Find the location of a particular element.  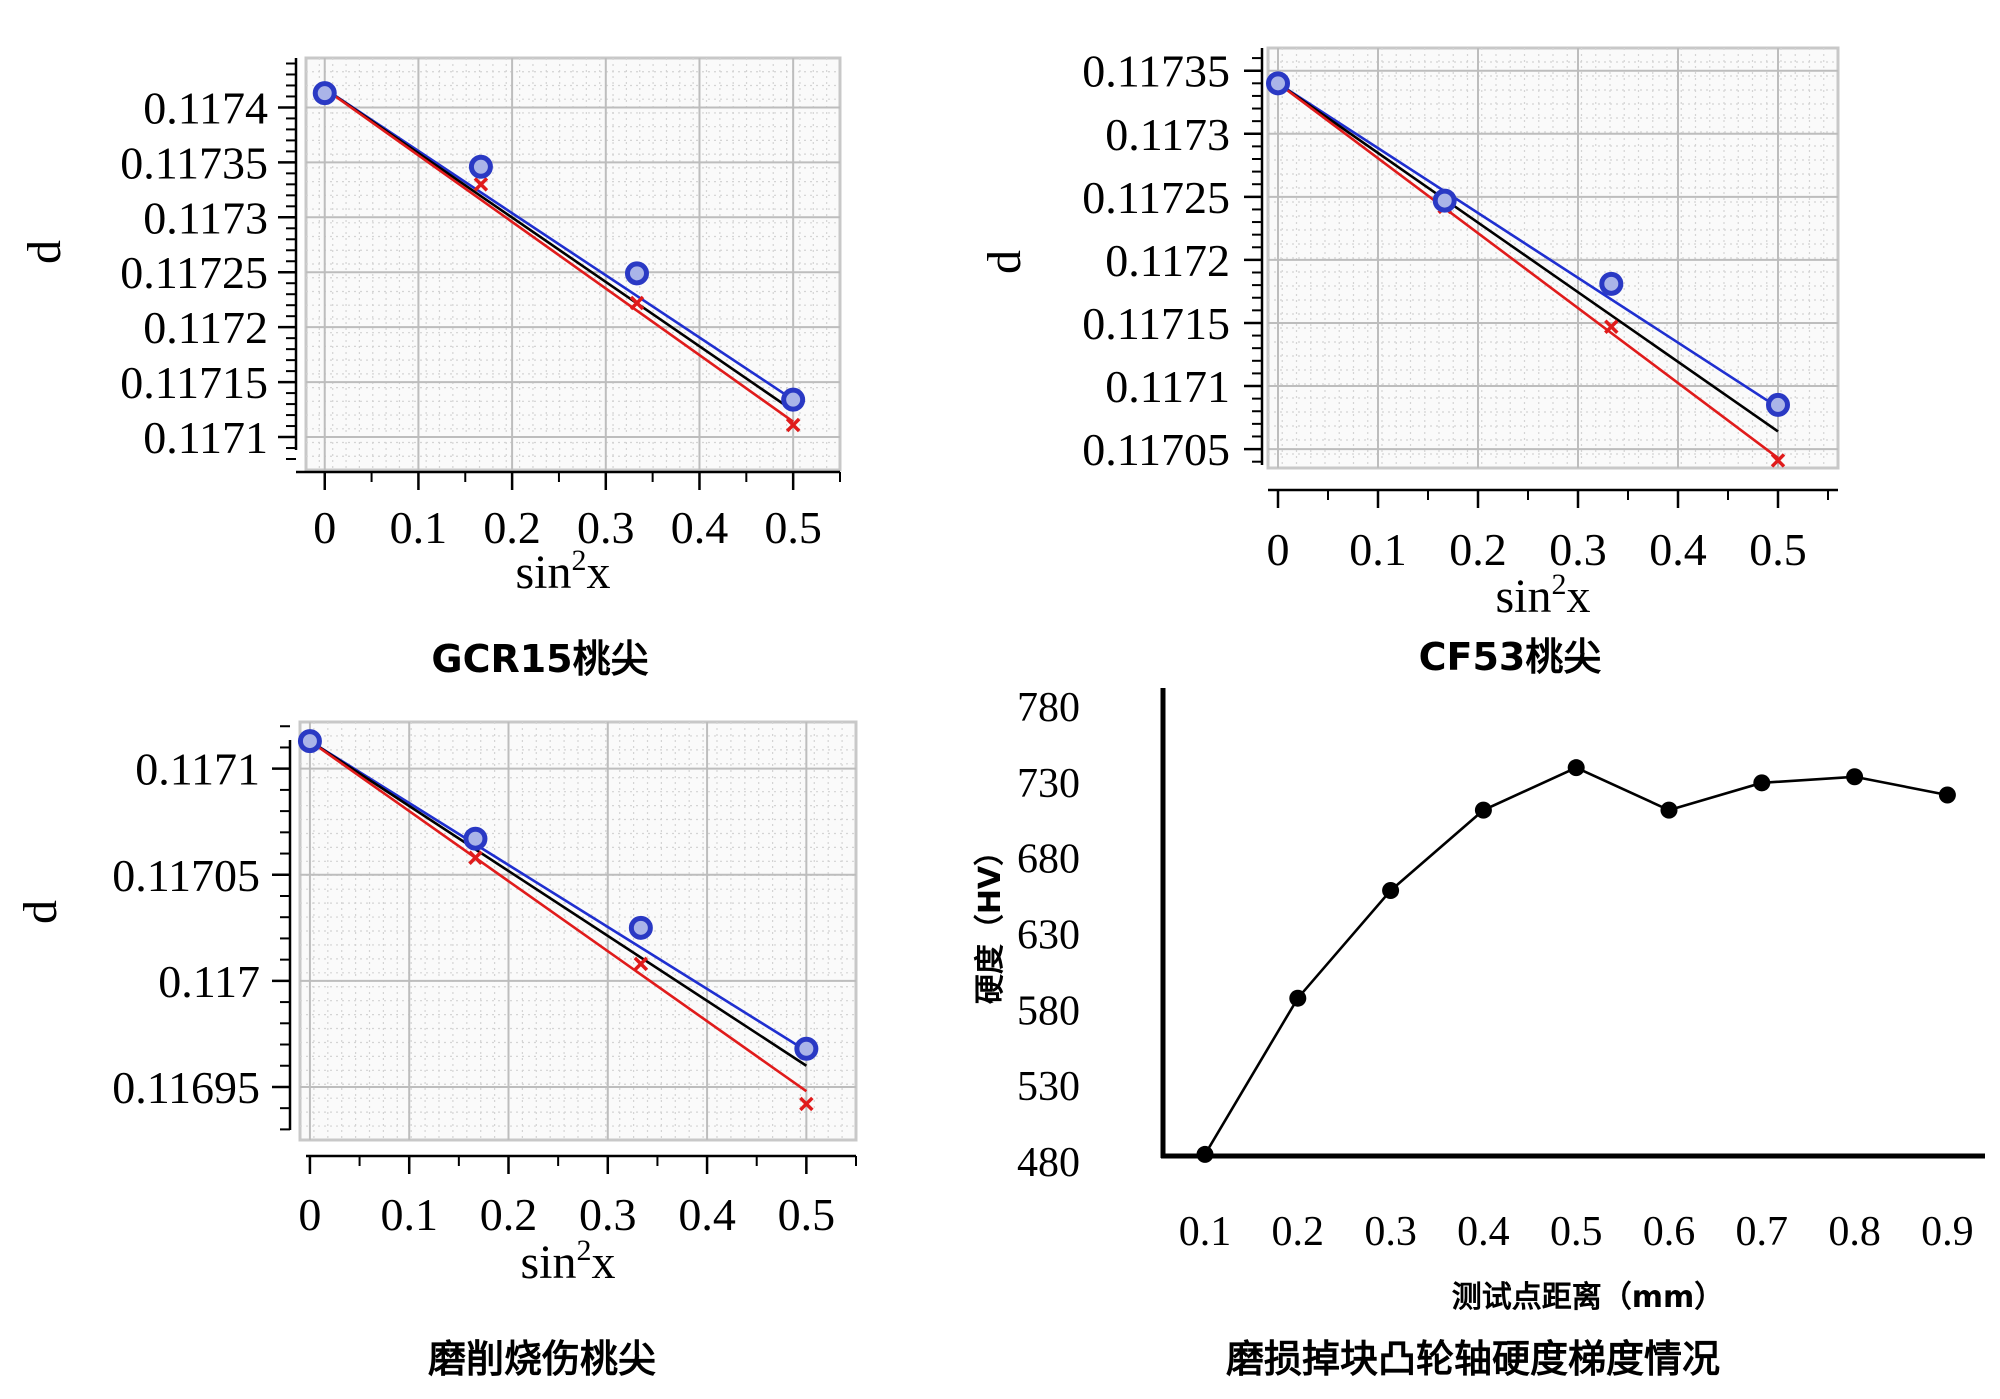

y-tick-label: 530 is located at coordinates (1048, 1087).